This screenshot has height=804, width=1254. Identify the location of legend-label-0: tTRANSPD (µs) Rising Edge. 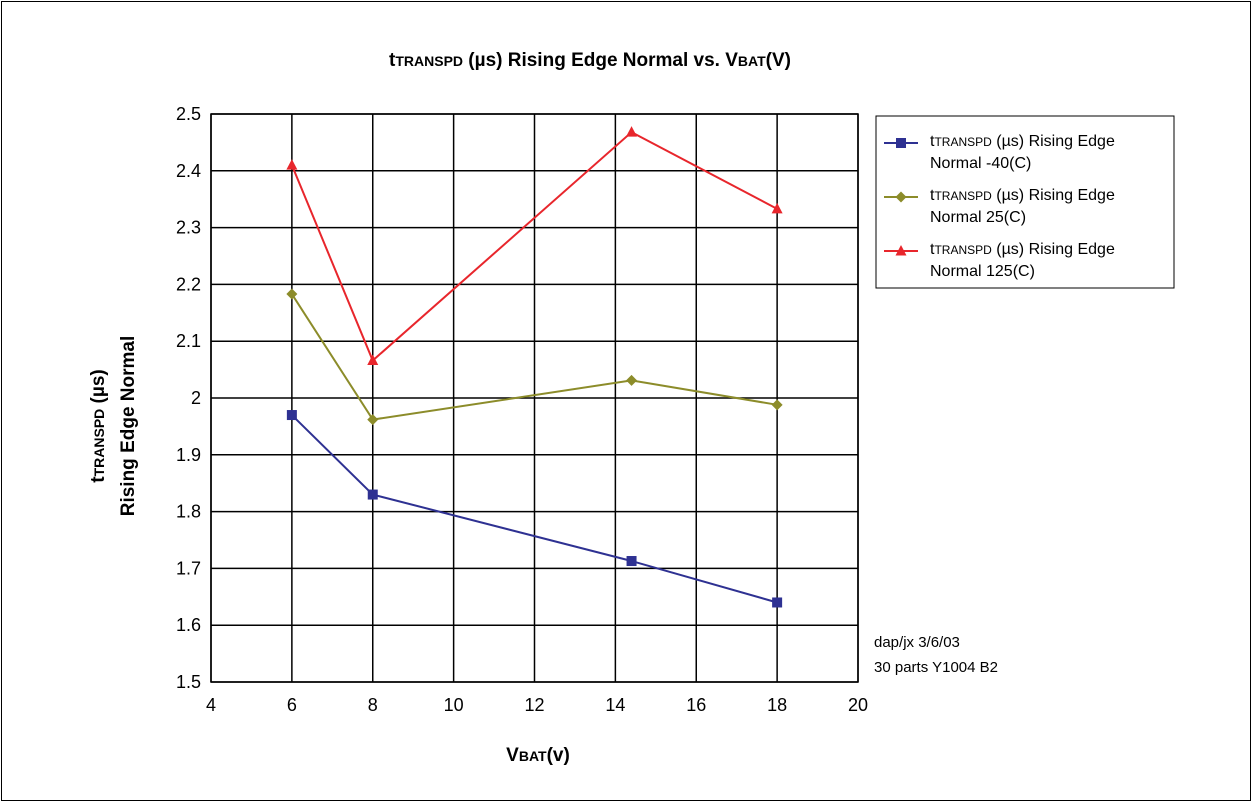
(1022, 141).